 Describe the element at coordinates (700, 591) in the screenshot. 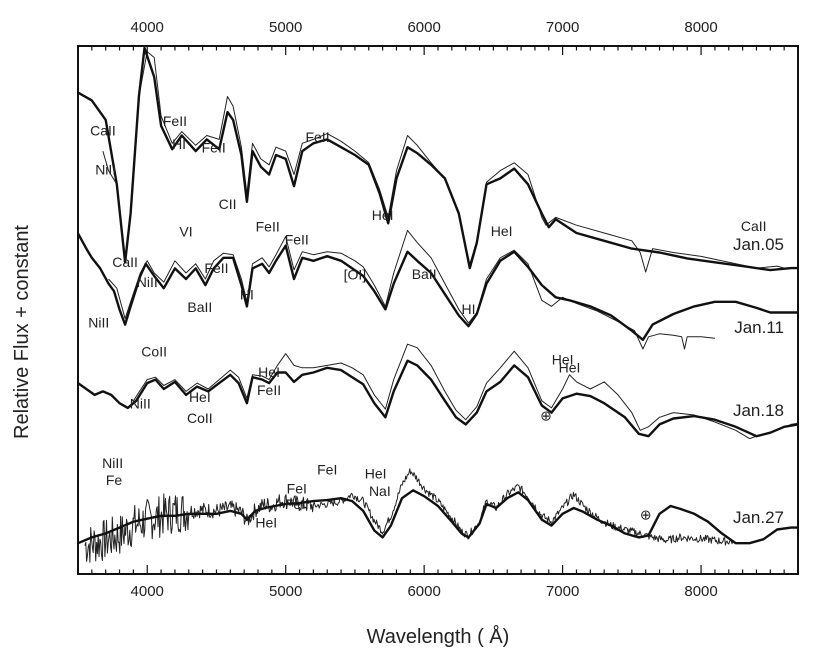

I see `x-tick-label-bottom: 8000` at that location.